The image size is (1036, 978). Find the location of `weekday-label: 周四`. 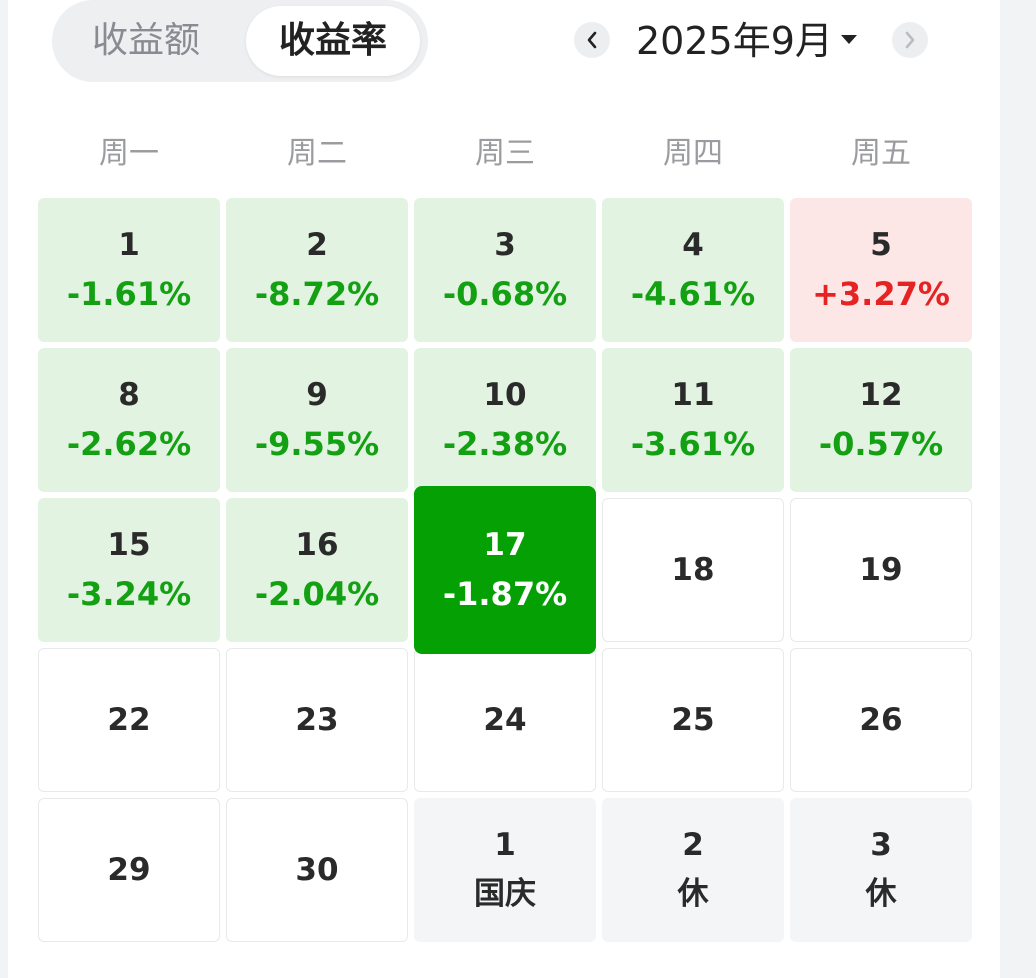

weekday-label: 周四 is located at coordinates (693, 153).